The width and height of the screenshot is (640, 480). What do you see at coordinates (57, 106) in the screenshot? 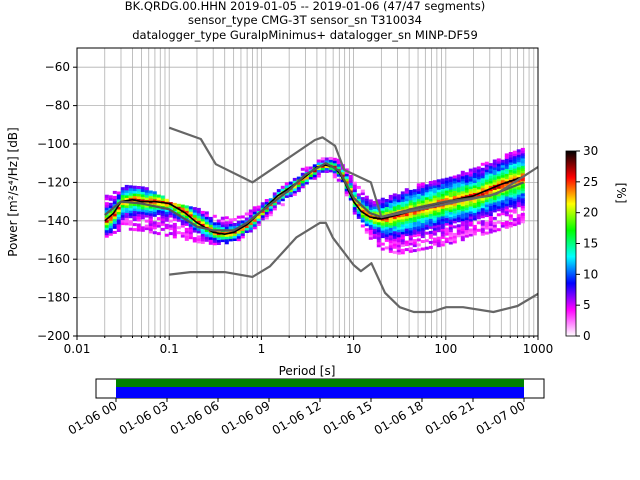
I see `y-tick-label: −80` at bounding box center [57, 106].